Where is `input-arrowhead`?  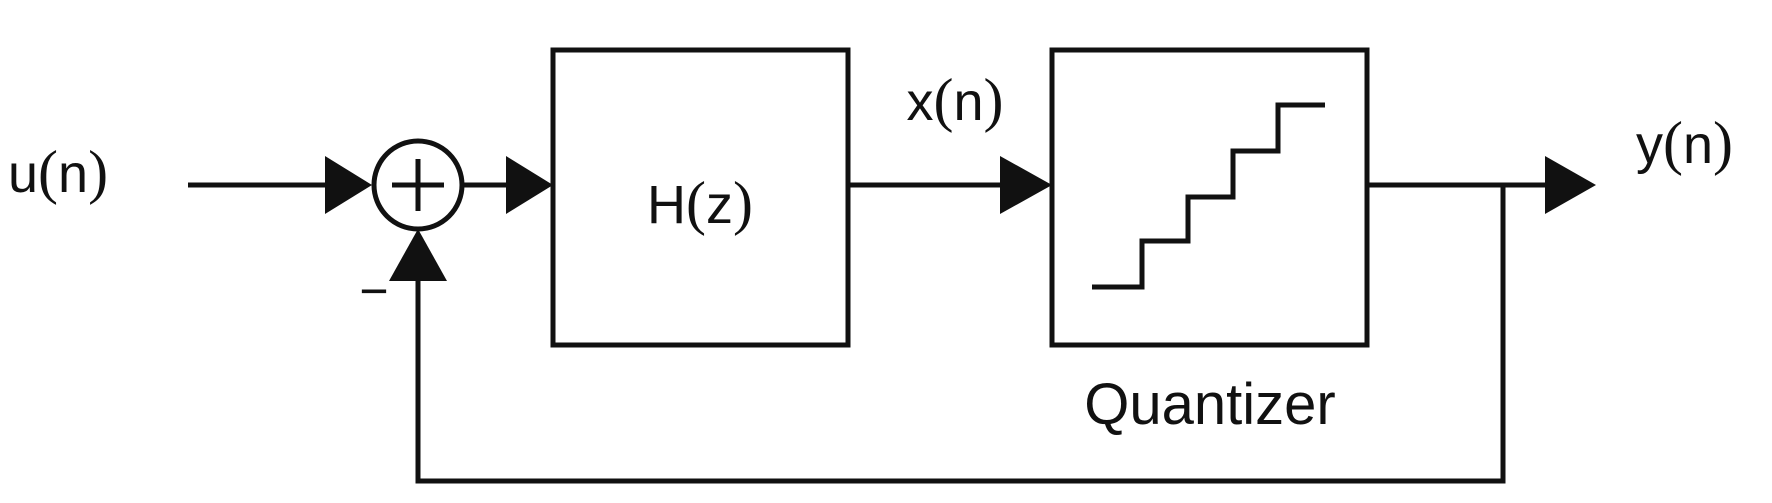
input-arrowhead is located at coordinates (348, 185).